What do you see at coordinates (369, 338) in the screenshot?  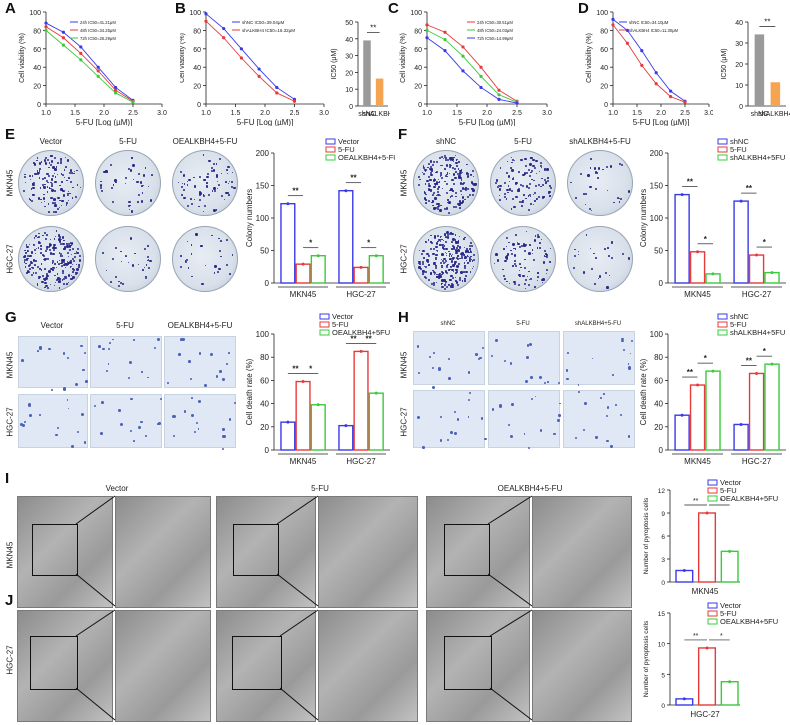 I see `G-sig-label-1-1: **` at bounding box center [369, 338].